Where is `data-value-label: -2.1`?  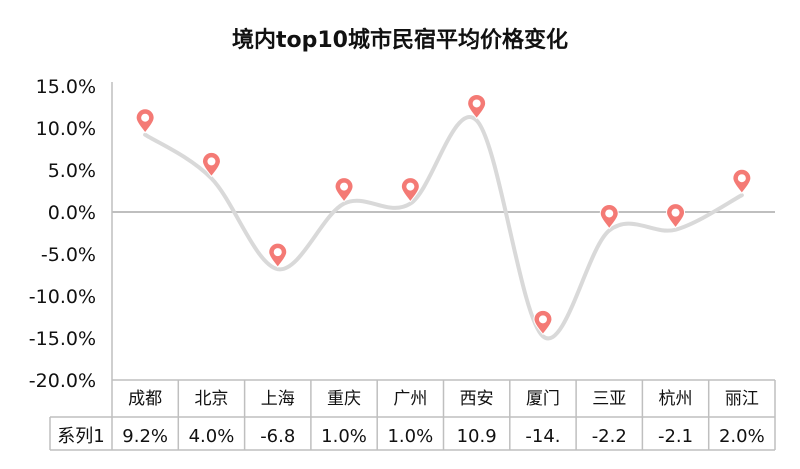
data-value-label: -2.1 is located at coordinates (675, 436).